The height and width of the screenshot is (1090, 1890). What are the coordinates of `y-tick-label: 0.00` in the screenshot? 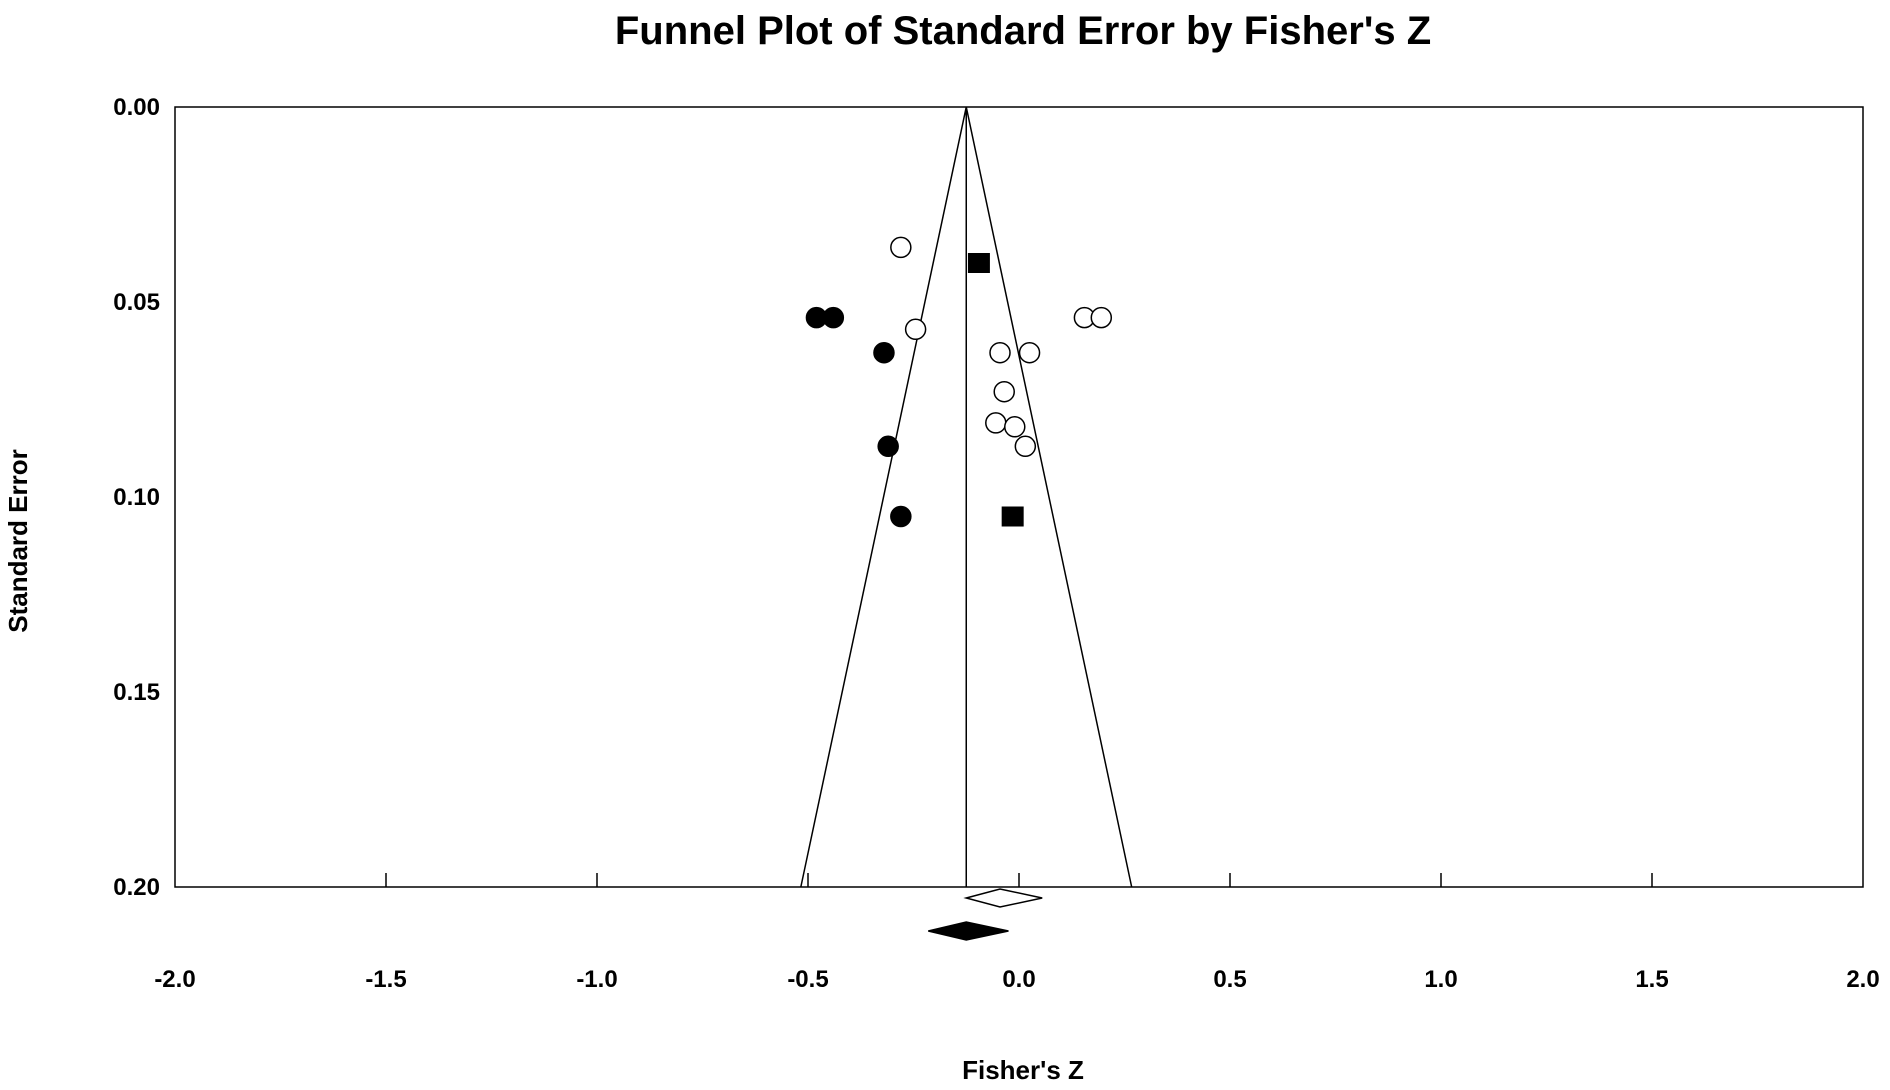 It's located at (136, 107).